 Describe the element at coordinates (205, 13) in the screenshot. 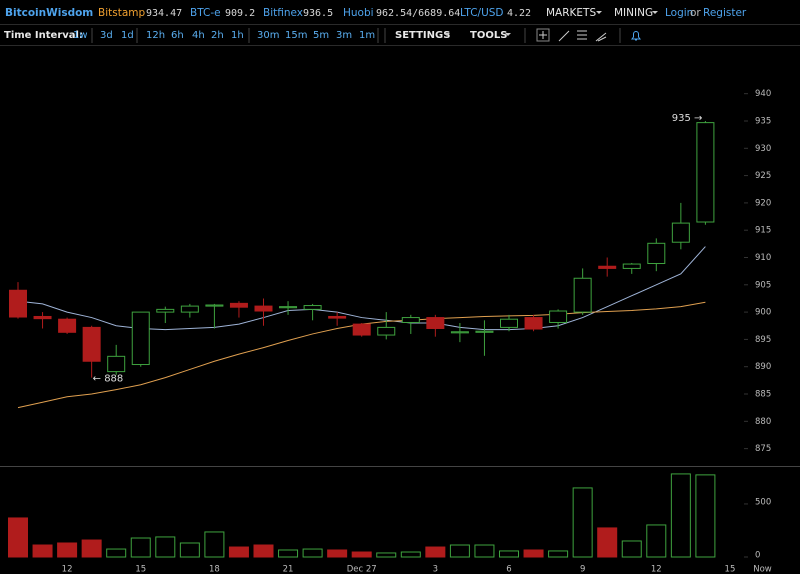

I see `ticker-name: BTC-e` at that location.